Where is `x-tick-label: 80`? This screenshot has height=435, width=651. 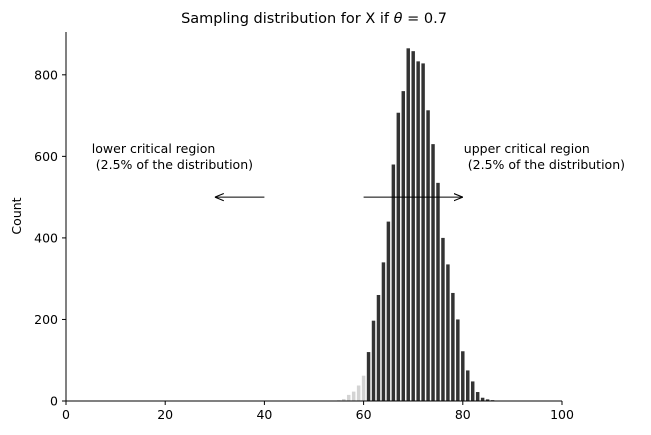
x-tick-label: 80 is located at coordinates (463, 414).